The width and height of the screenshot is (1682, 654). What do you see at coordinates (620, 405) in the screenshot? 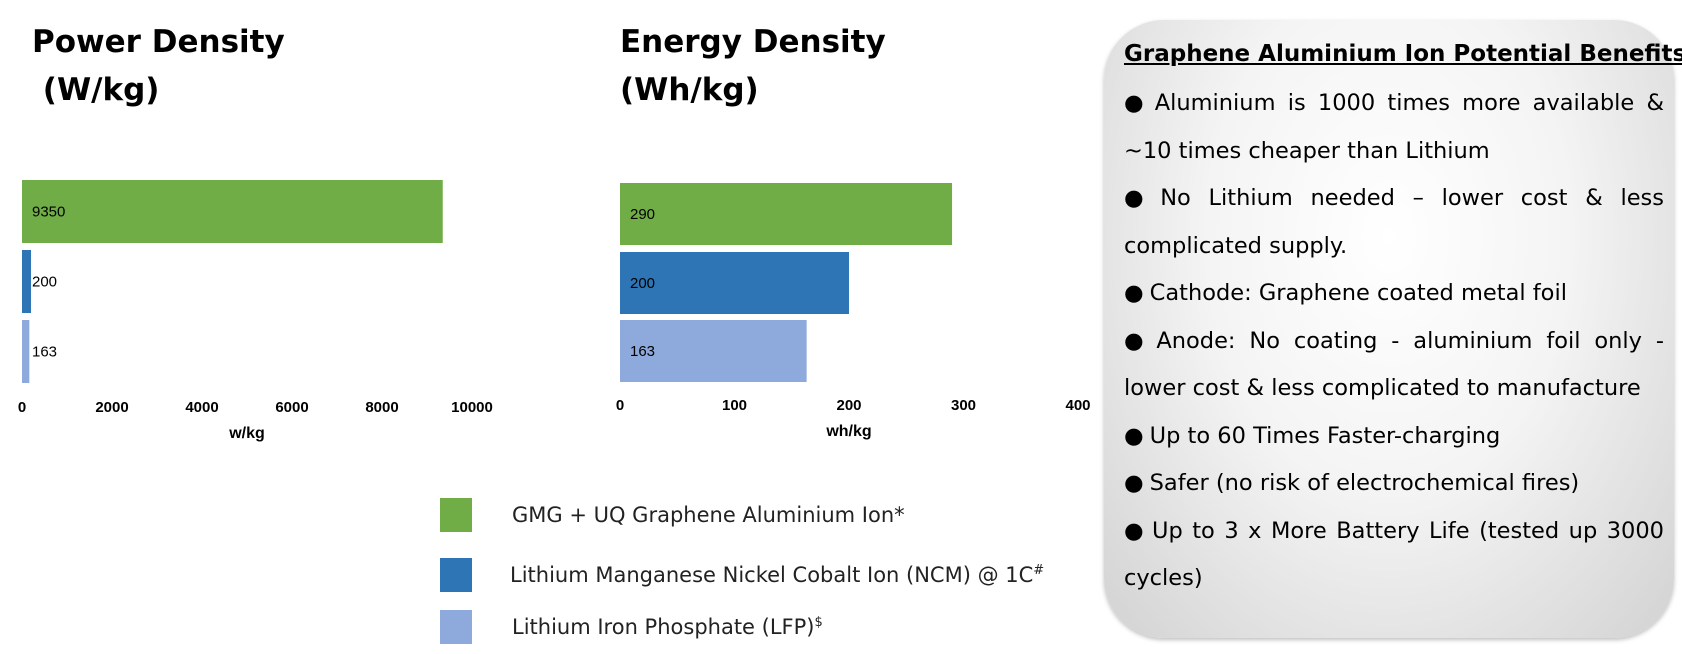
I see `energy-tick-label: 0` at bounding box center [620, 405].